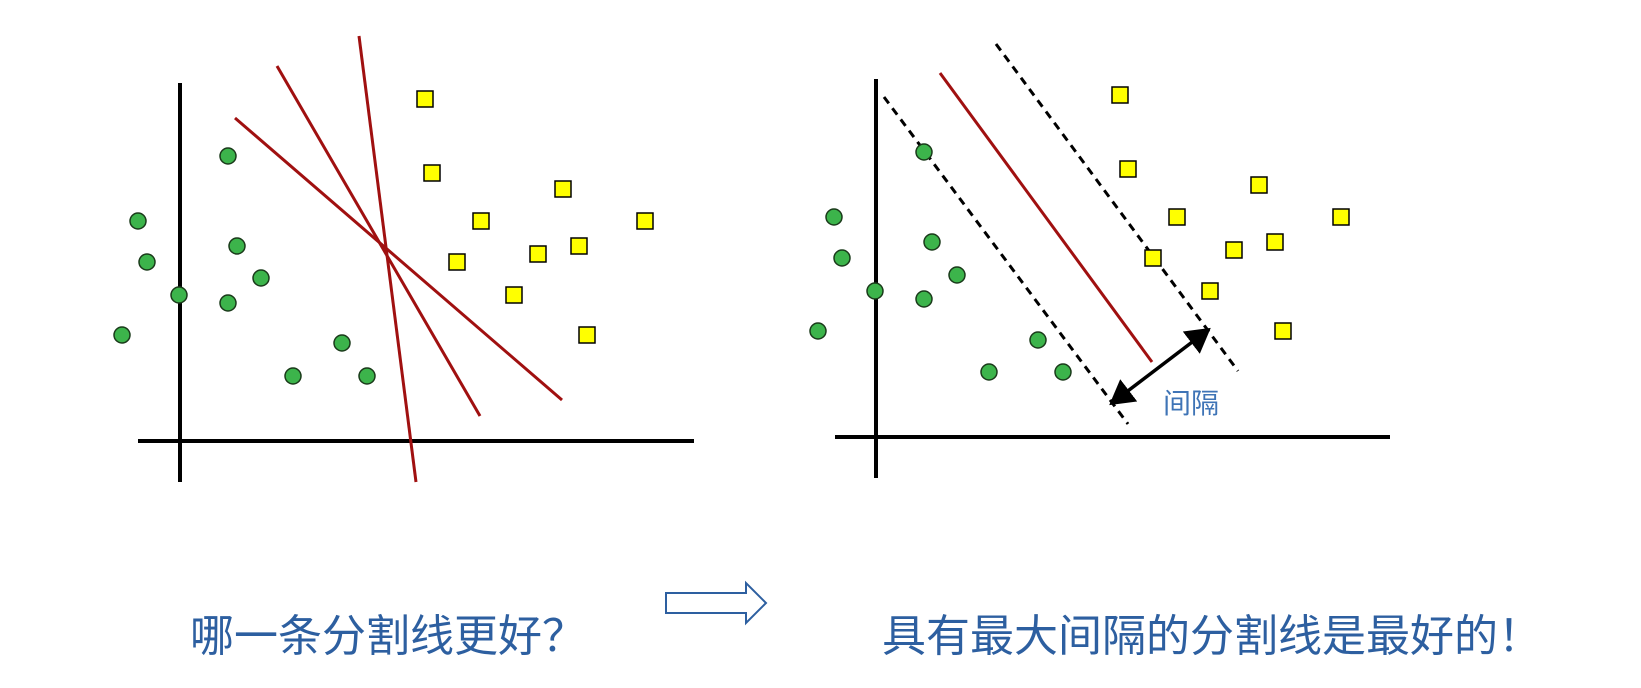 The image size is (1641, 688). I want to click on max-margin-separator, so click(1046, 217).